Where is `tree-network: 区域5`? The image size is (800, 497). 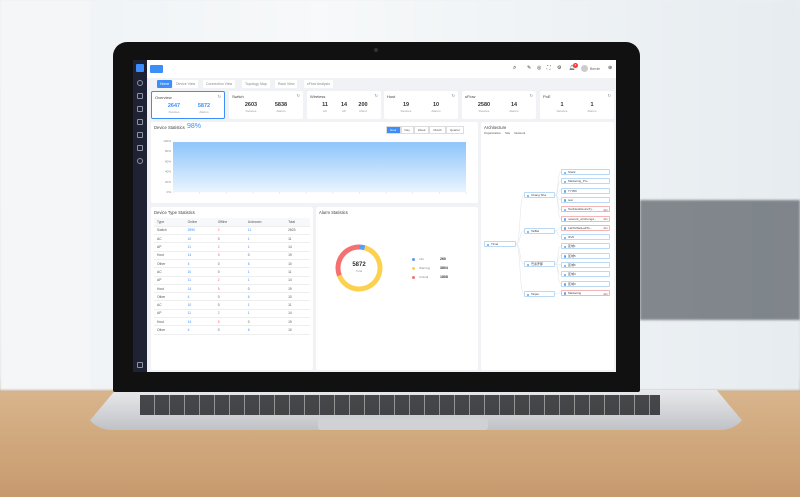 tree-network: 区域5 is located at coordinates (585, 255).